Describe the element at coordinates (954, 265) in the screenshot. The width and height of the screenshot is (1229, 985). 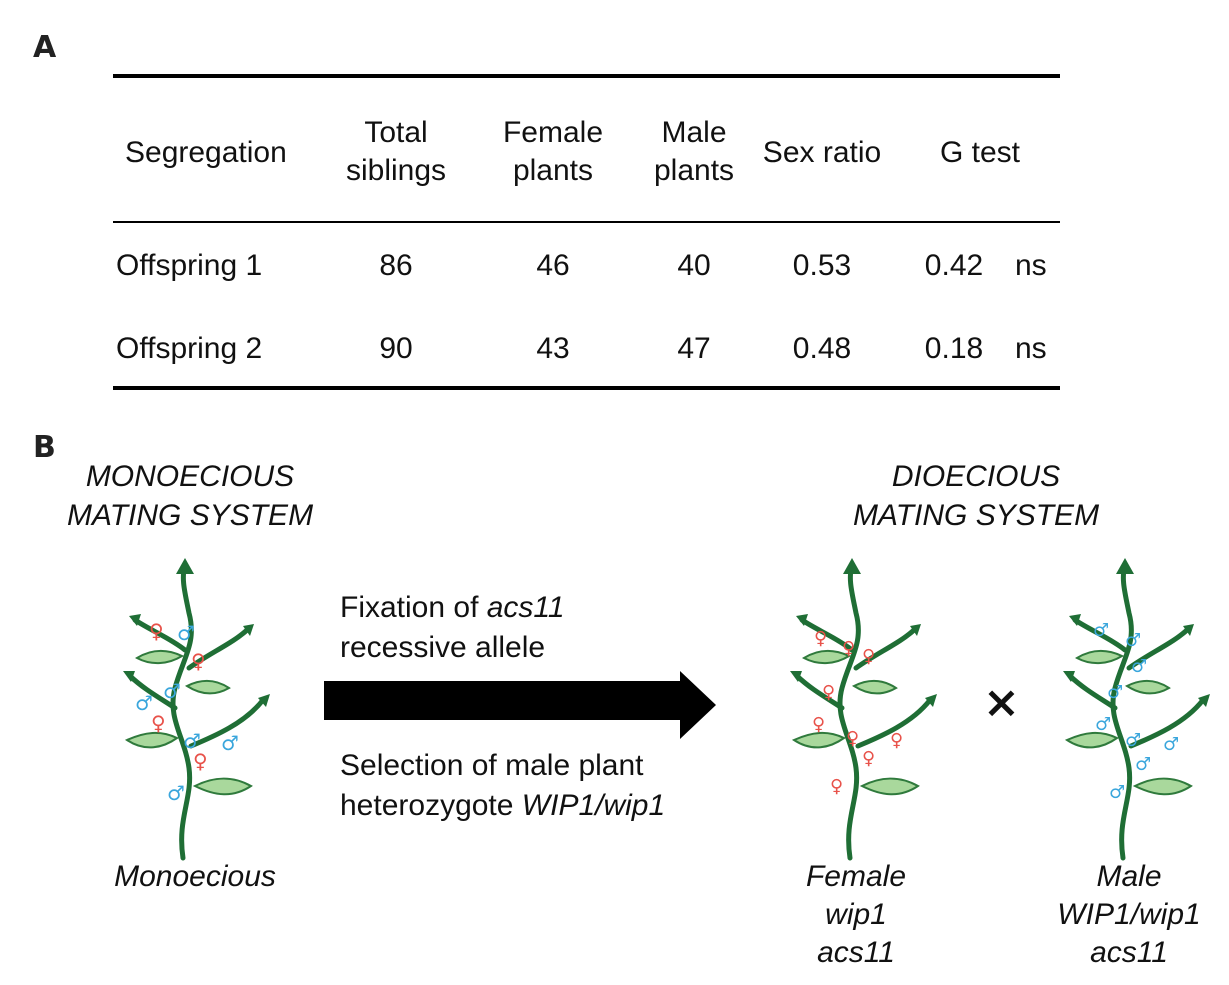
I see `row1-g-test: 0.42` at that location.